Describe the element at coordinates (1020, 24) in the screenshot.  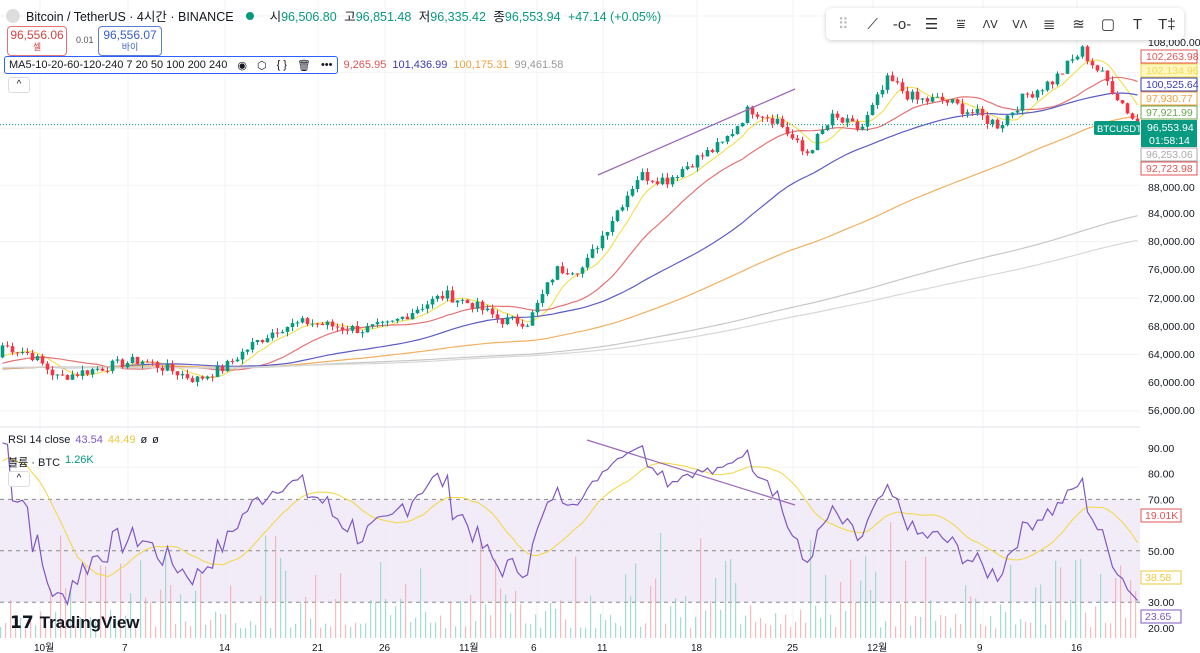
I see `abcd-pattern-icon: ᐯᐱ` at that location.